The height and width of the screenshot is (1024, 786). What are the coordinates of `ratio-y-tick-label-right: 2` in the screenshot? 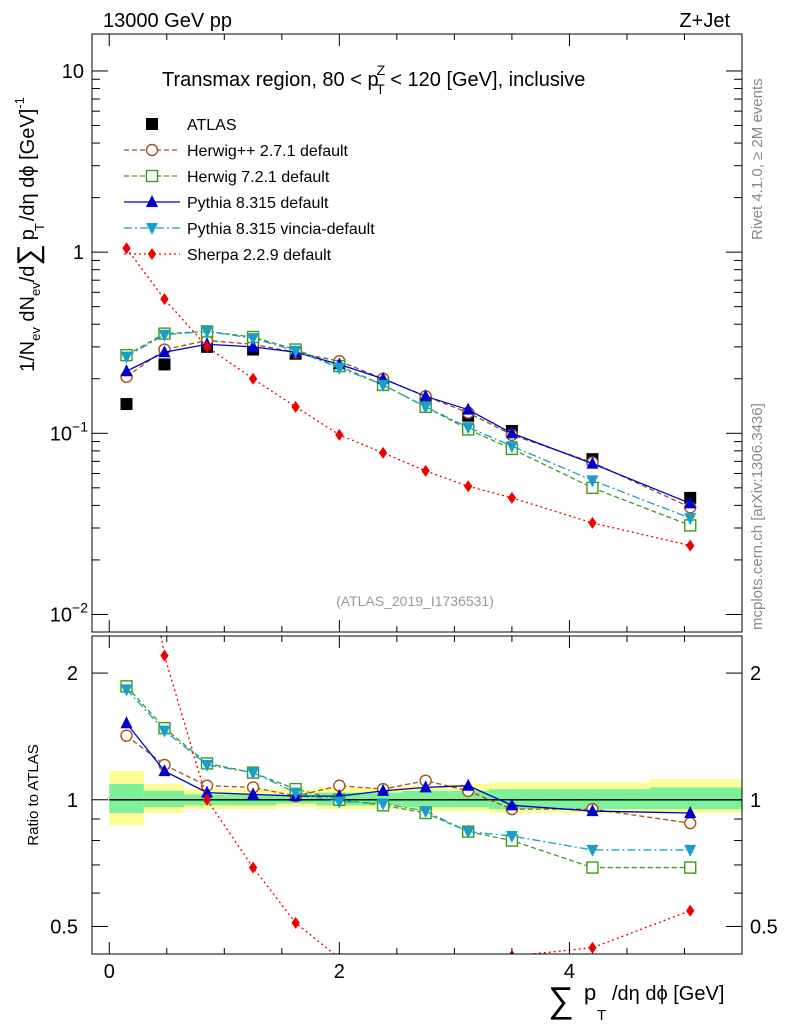 It's located at (755, 674).